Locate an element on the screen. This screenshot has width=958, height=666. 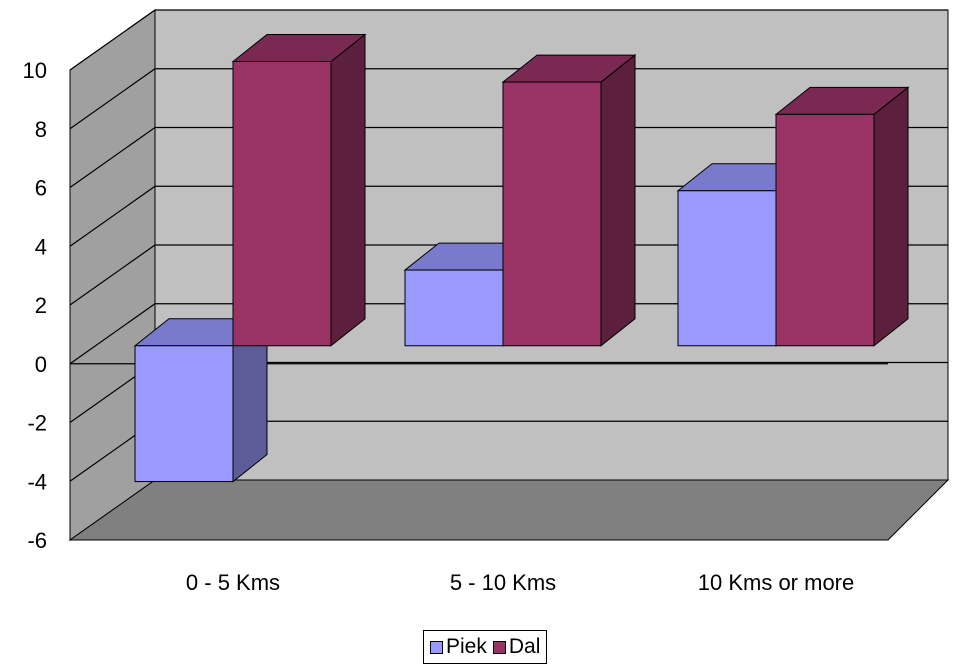
legend-item-piek: Piek is located at coordinates (458, 647).